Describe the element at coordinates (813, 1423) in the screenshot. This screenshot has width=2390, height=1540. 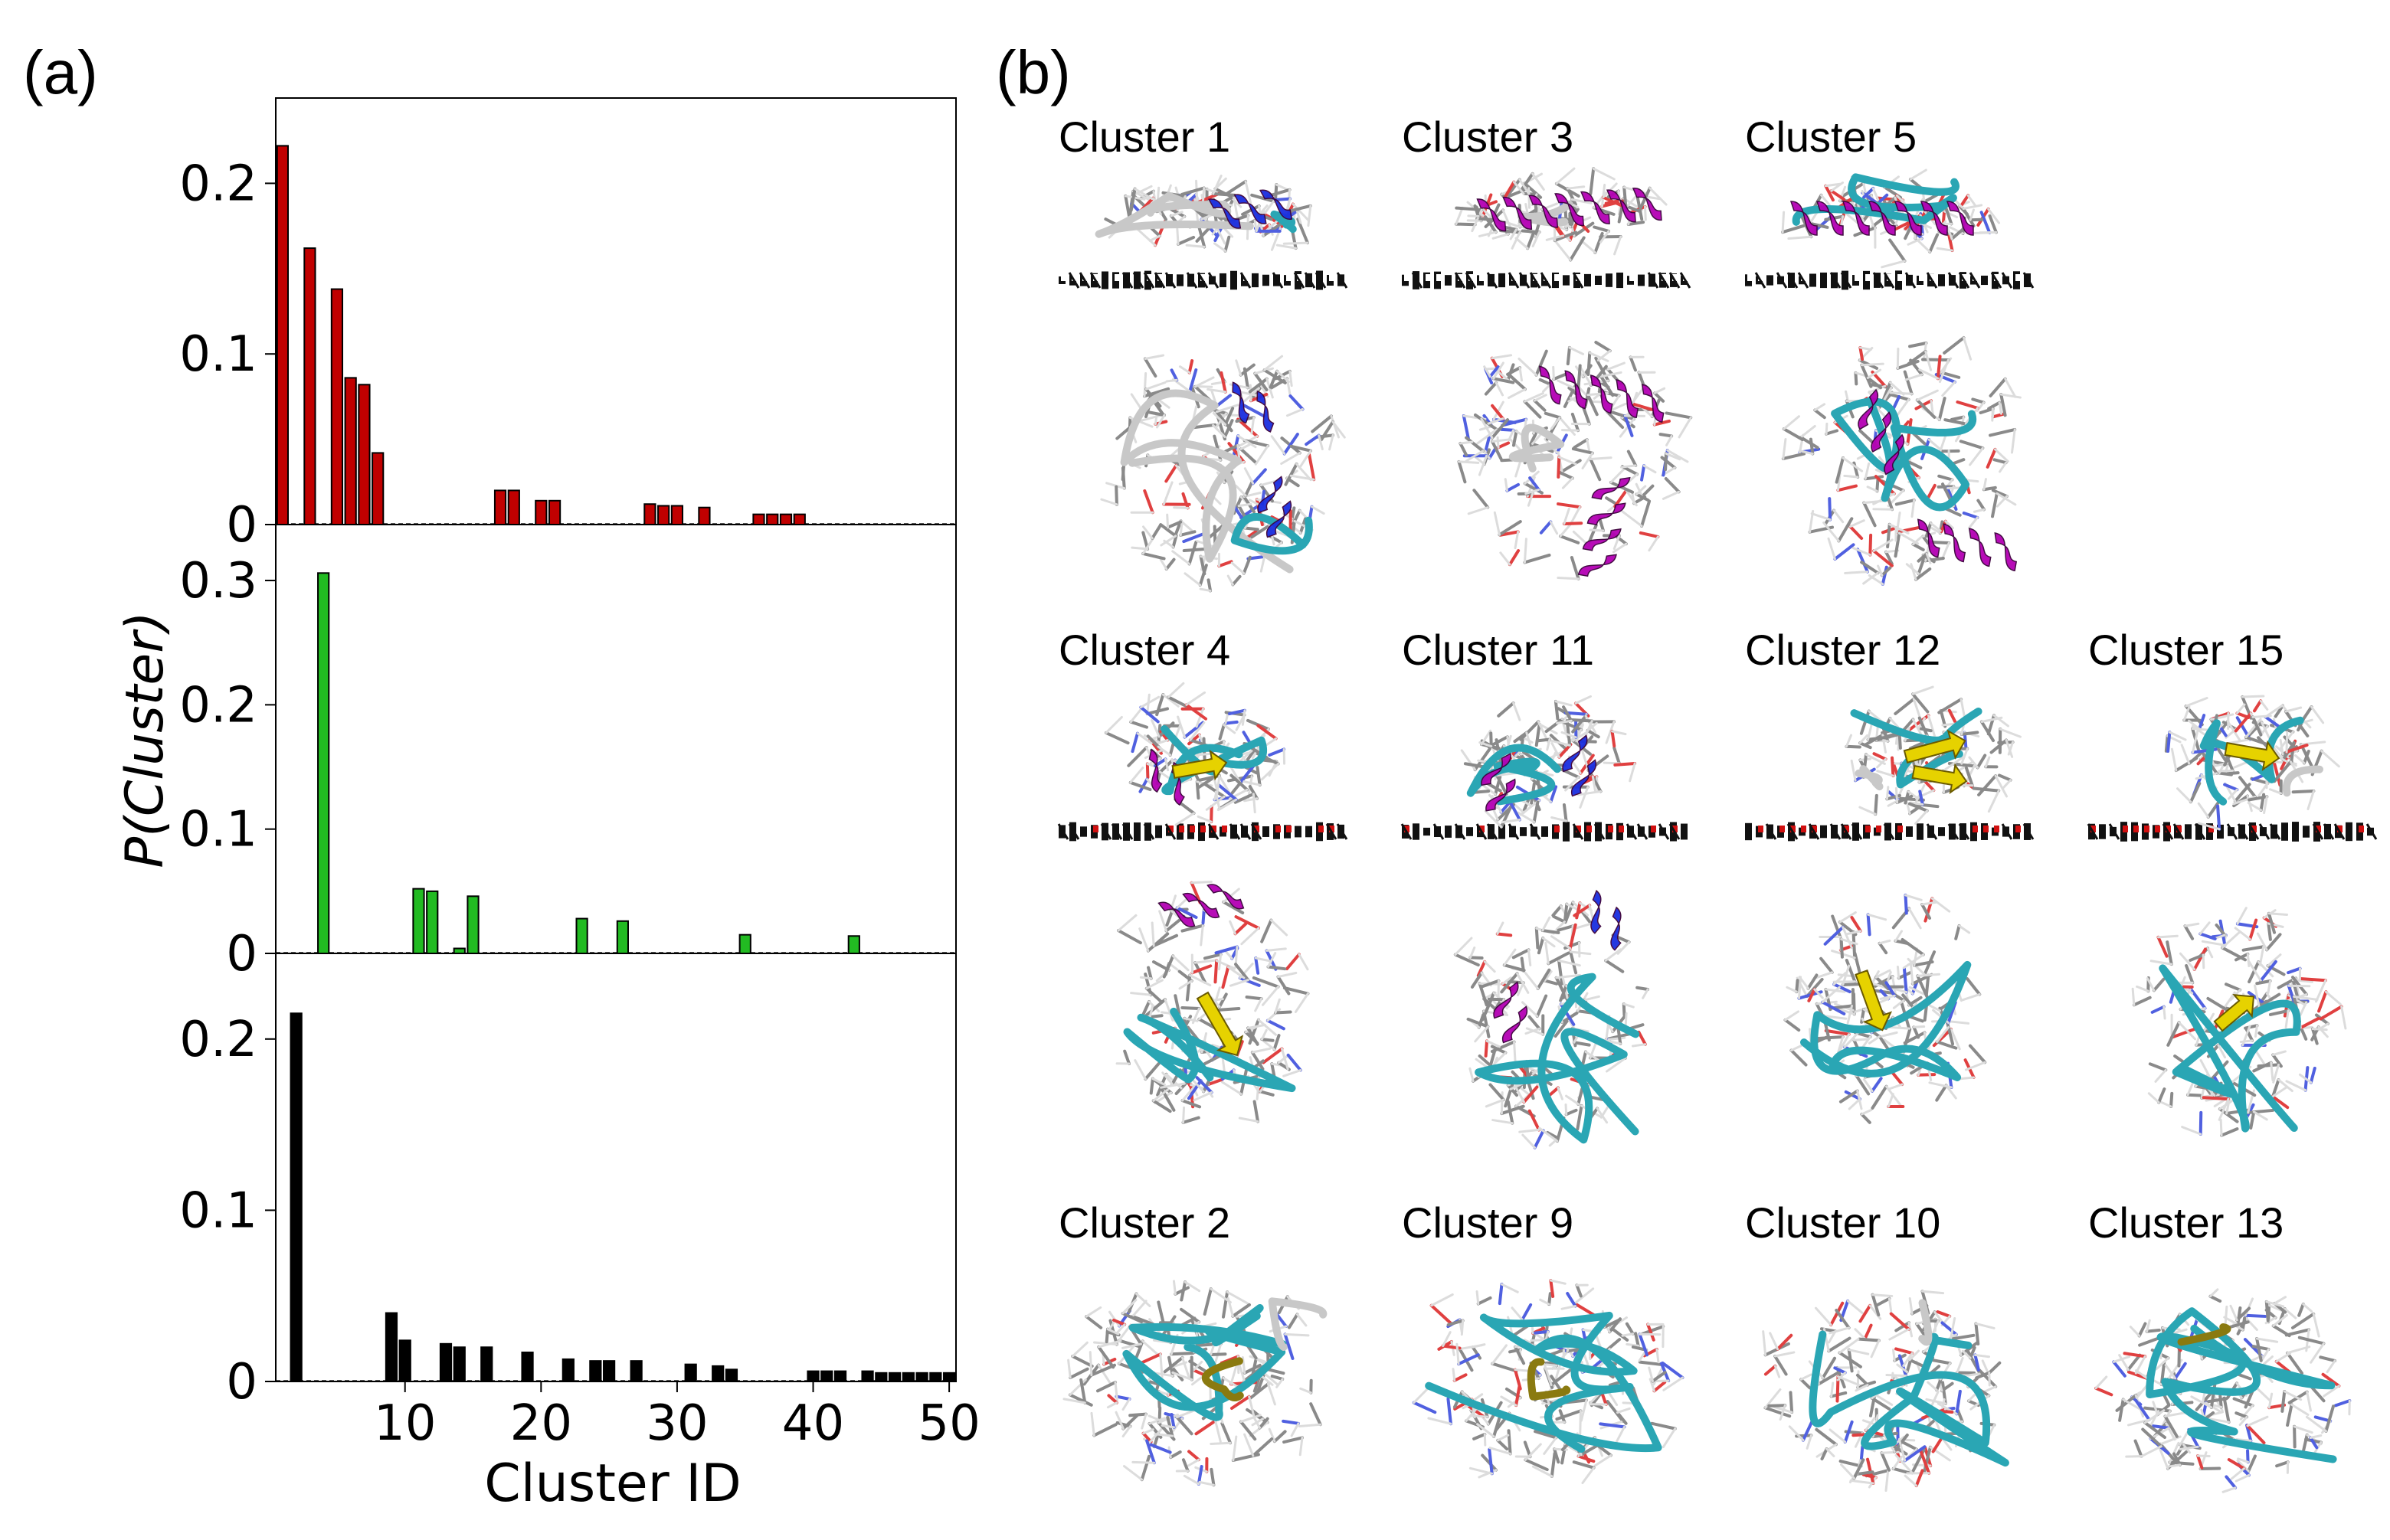
I see `x-tick-label: 40` at that location.